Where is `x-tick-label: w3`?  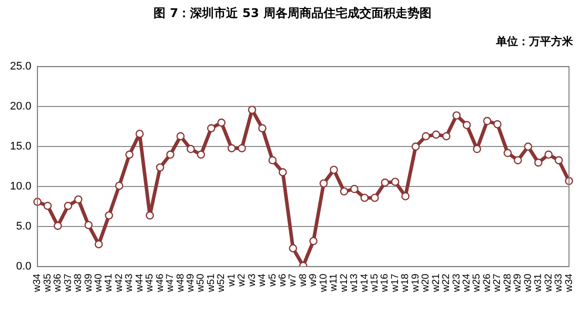 x-tick-label: w3 is located at coordinates (252, 280).